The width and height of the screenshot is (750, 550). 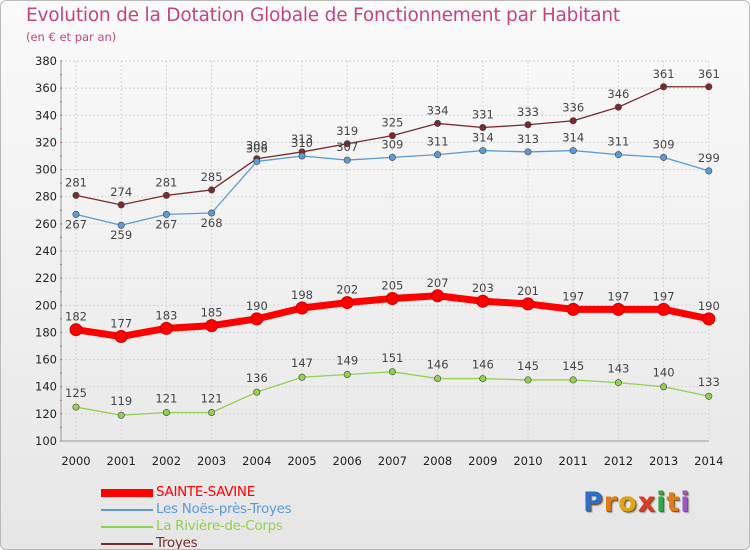 I want to click on data-label: 308, so click(x=257, y=146).